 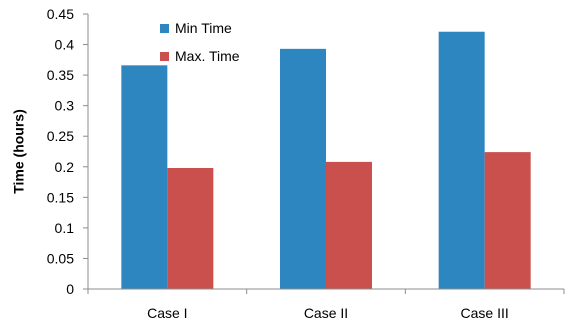 What do you see at coordinates (60, 258) in the screenshot?
I see `y-tick-label: 0.05` at bounding box center [60, 258].